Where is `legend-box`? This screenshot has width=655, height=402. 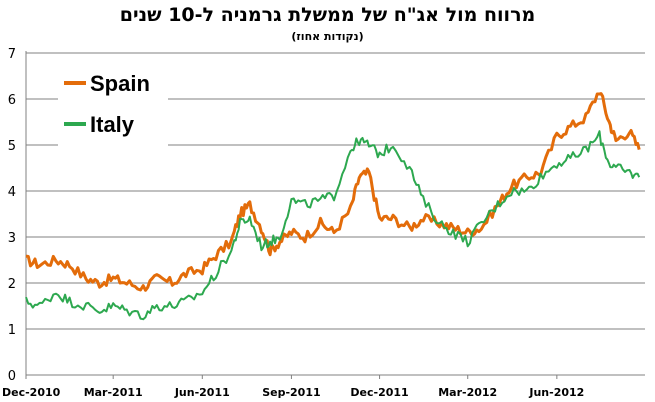
legend-box is located at coordinates (113, 109).